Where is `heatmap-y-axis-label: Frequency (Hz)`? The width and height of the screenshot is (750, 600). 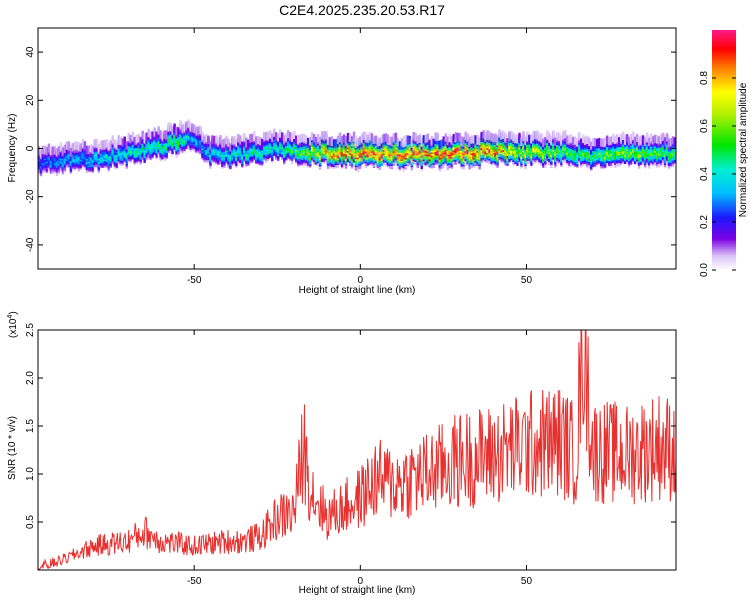
heatmap-y-axis-label: Frequency (Hz) is located at coordinates (12, 148).